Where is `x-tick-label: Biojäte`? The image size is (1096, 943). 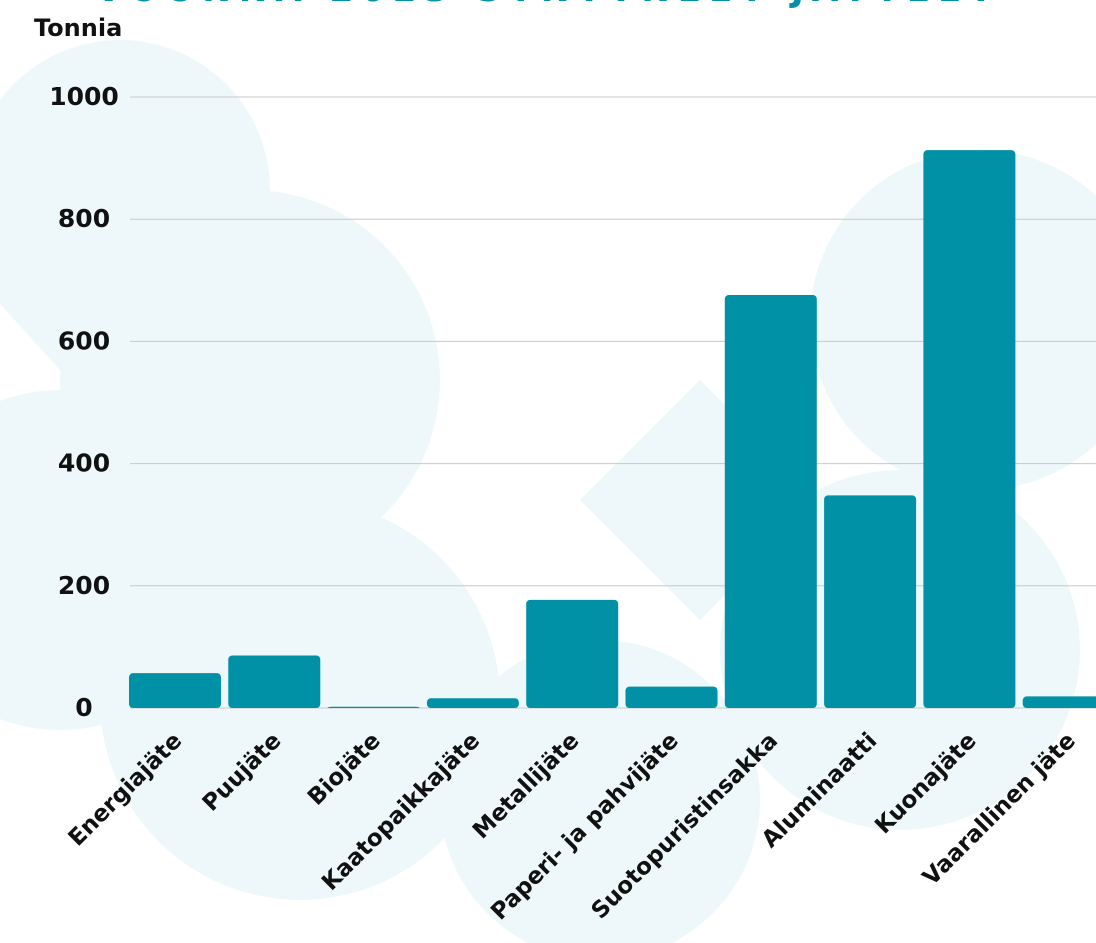
x-tick-label: Biojäte is located at coordinates (344, 769).